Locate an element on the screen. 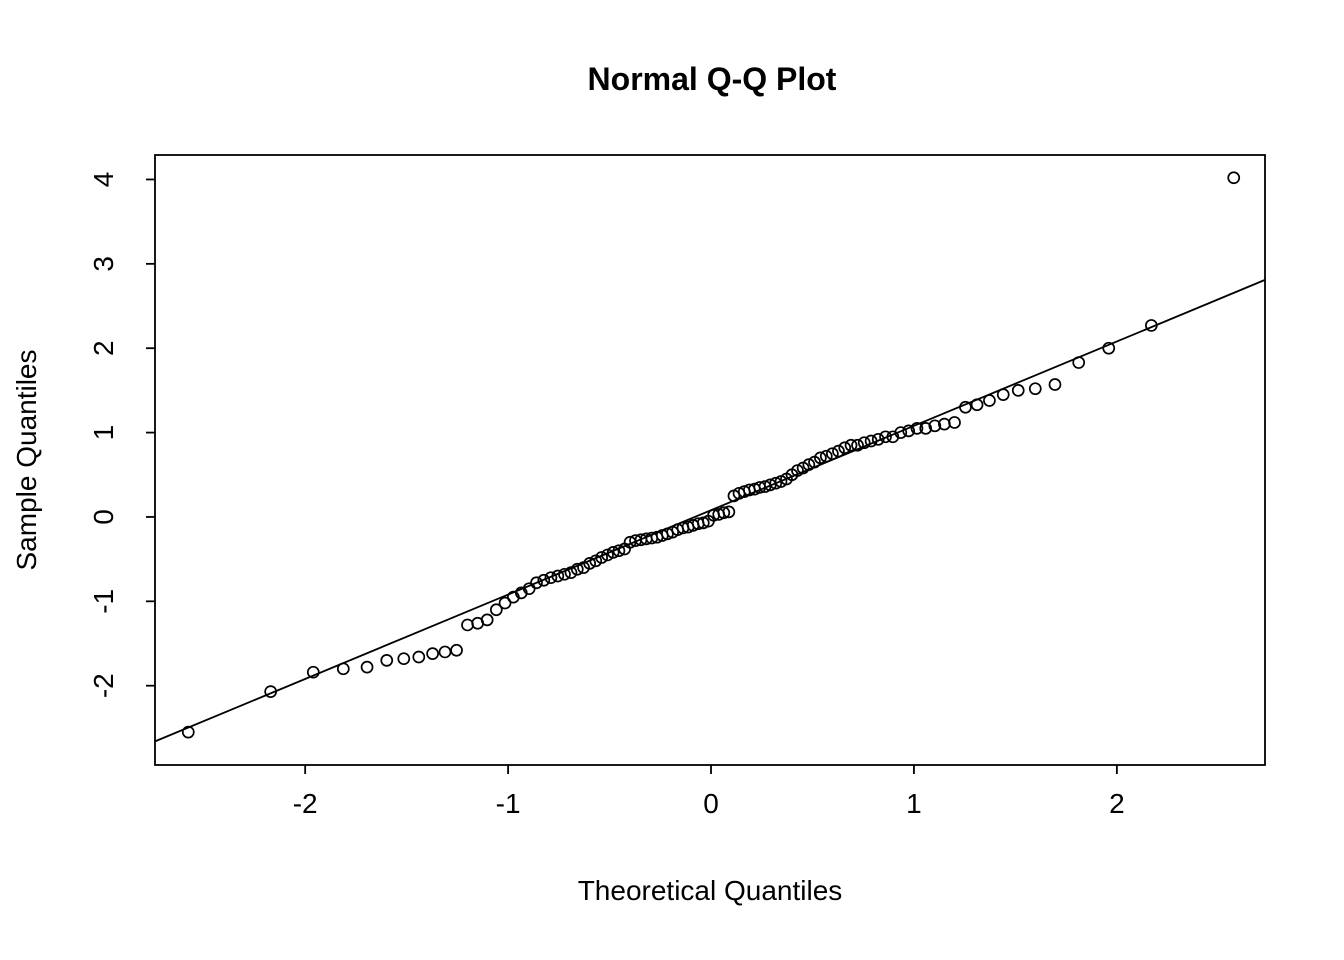 This screenshot has height=960, width=1344. x-tick-label: -2 is located at coordinates (305, 803).